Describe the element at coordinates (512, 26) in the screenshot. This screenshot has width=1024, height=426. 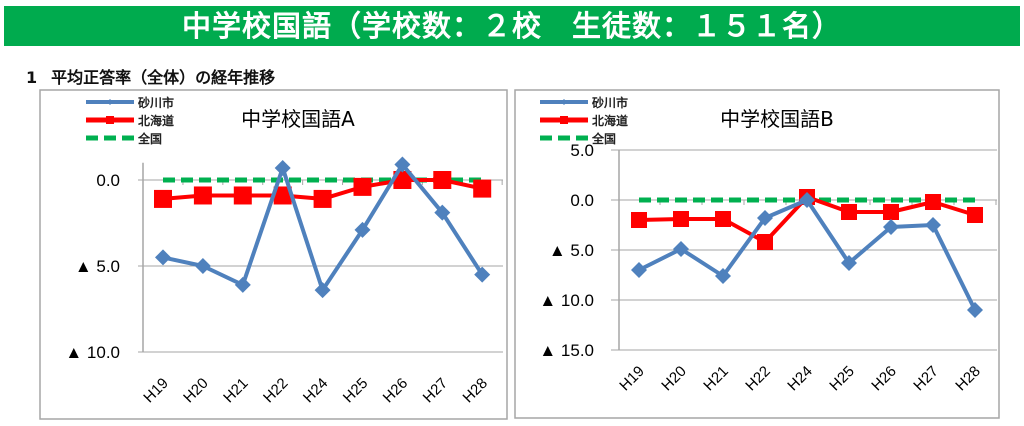
I see `page-title-banner: 中学校国語（学校数：２校 生徒数：１５１名）` at that location.